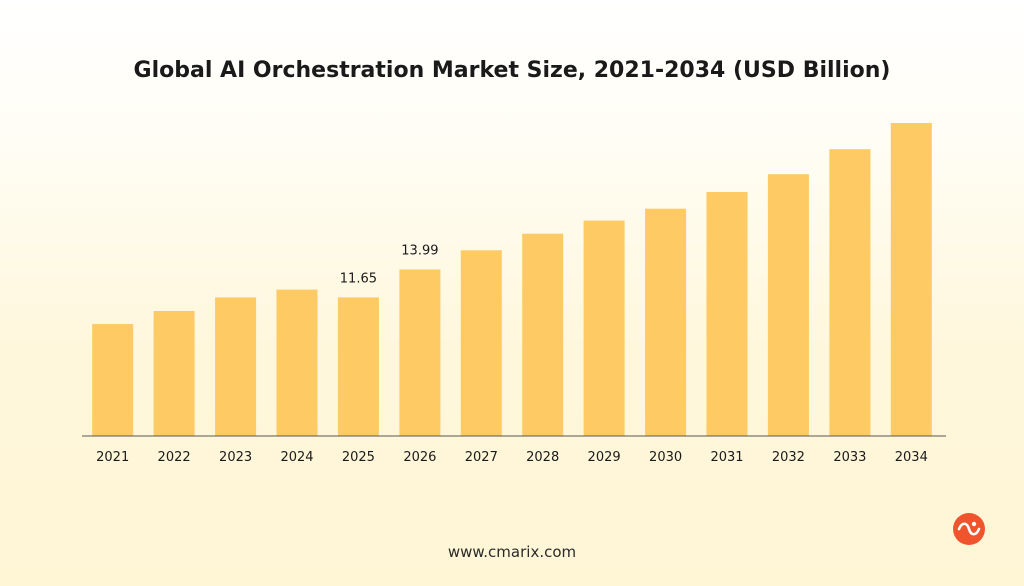  What do you see at coordinates (358, 278) in the screenshot?
I see `data-label: 11.65` at bounding box center [358, 278].